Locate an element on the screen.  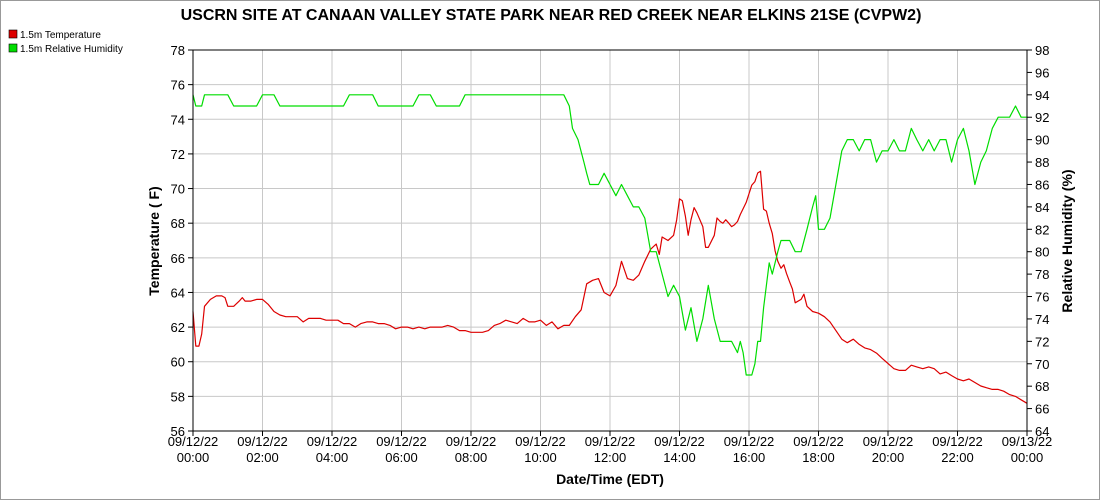
y-left-tick-label: 72 is located at coordinates (178, 154).